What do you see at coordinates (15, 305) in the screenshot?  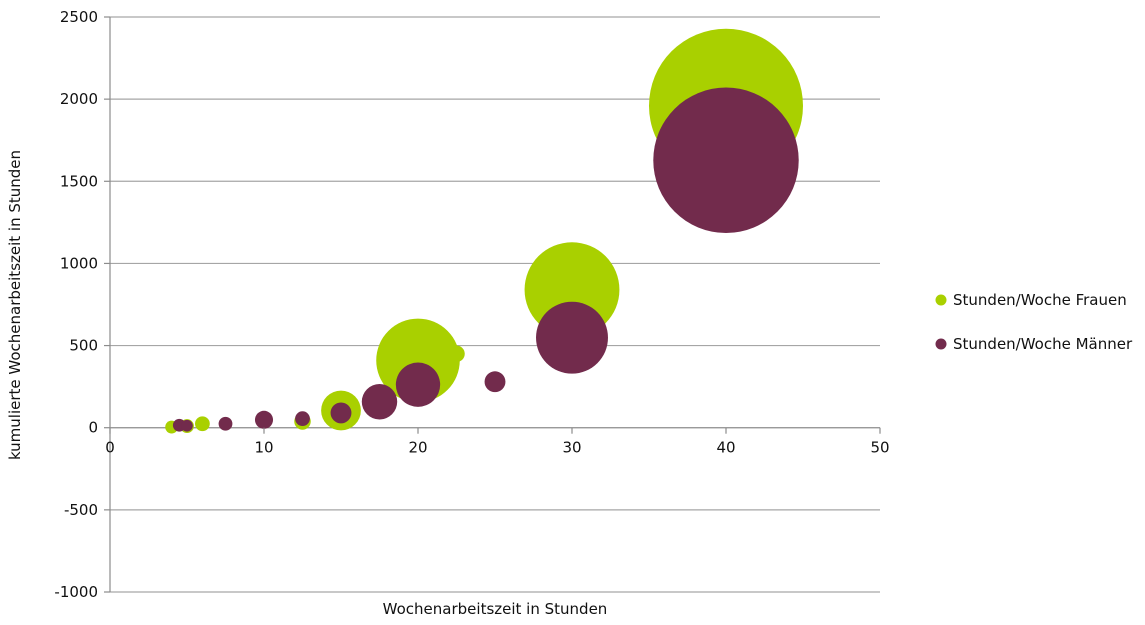 I see `y-axis-title: kumulierte Wochenarbeitszeit in Stunden` at bounding box center [15, 305].